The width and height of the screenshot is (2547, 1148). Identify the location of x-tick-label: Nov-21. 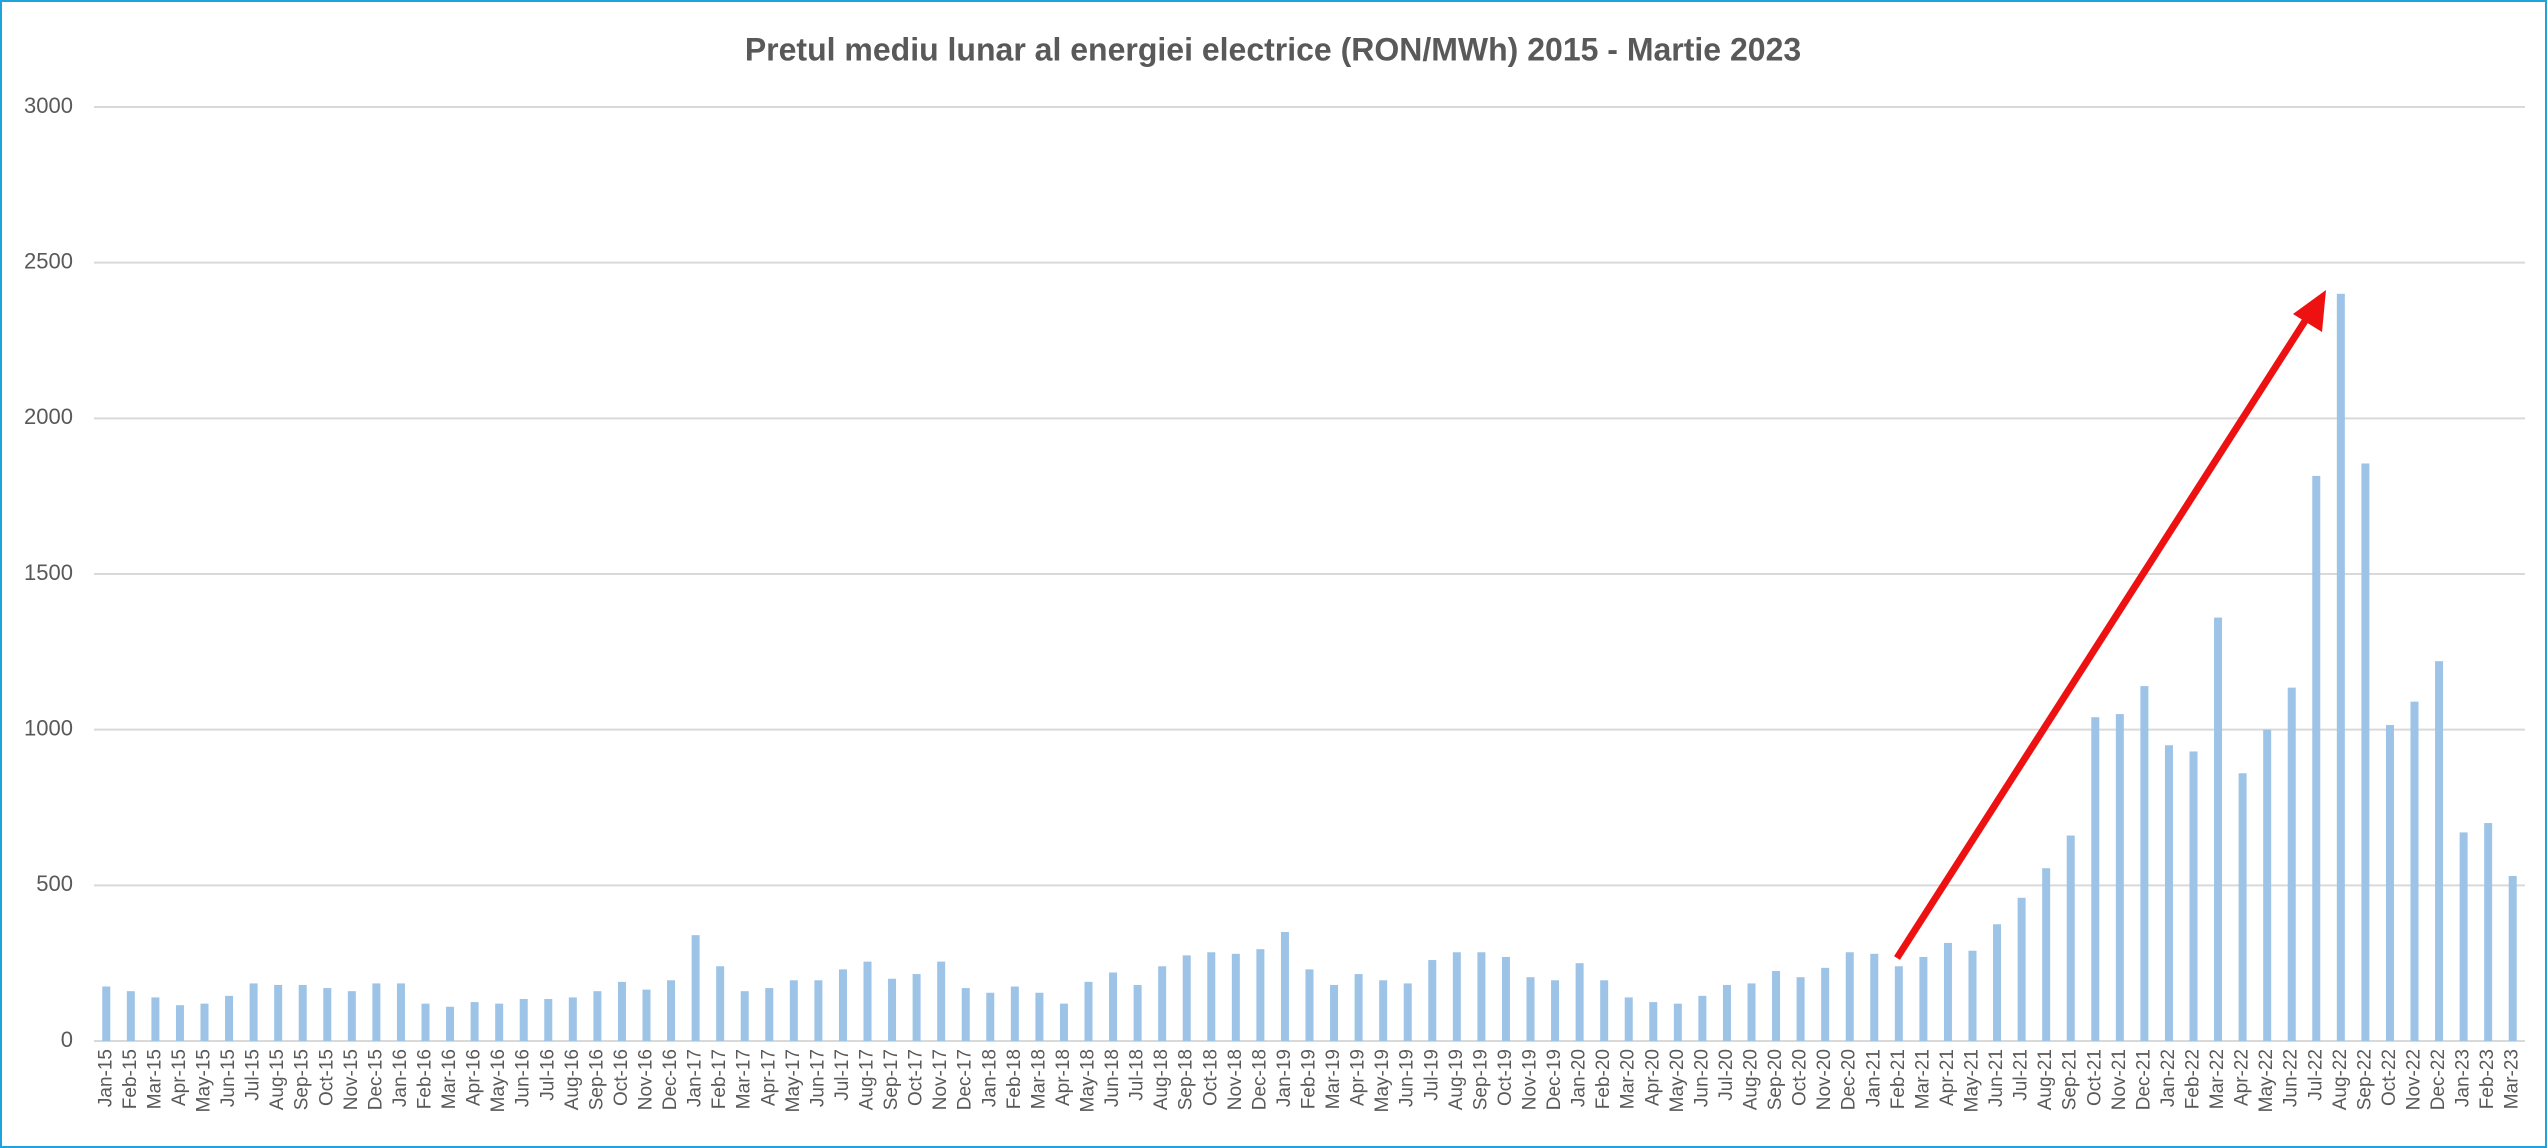
(2119, 1079).